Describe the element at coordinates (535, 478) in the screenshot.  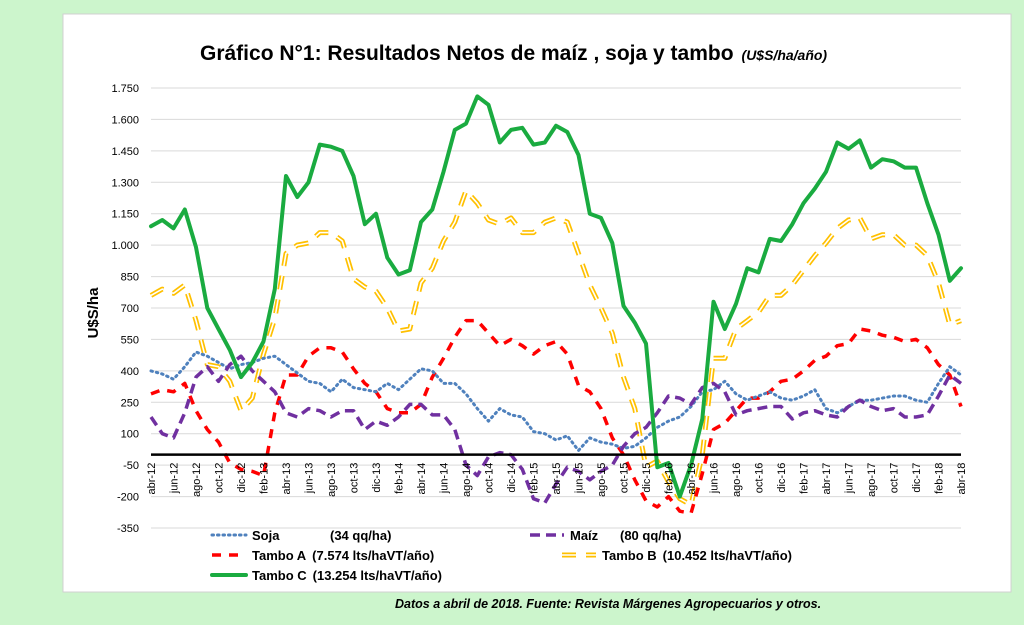
I see `x-tick-label: feb-15` at that location.